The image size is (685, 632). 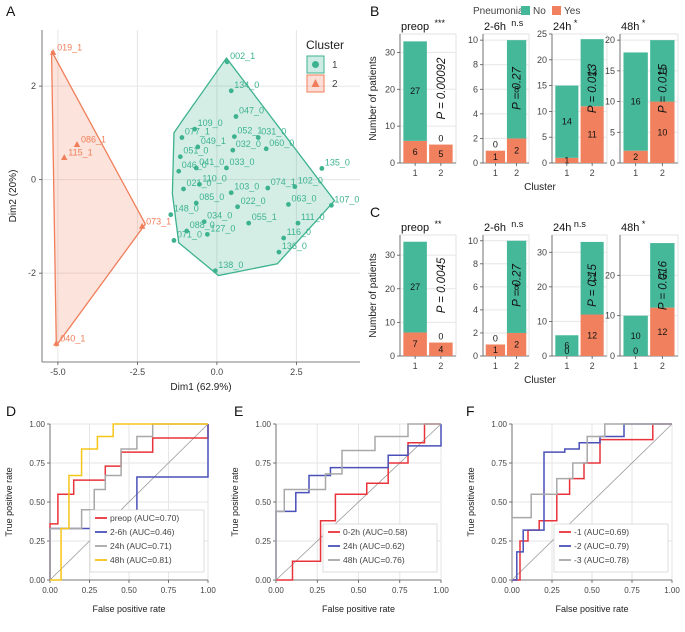 What do you see at coordinates (540, 187) in the screenshot?
I see `x-axis-label: Cluster` at bounding box center [540, 187].